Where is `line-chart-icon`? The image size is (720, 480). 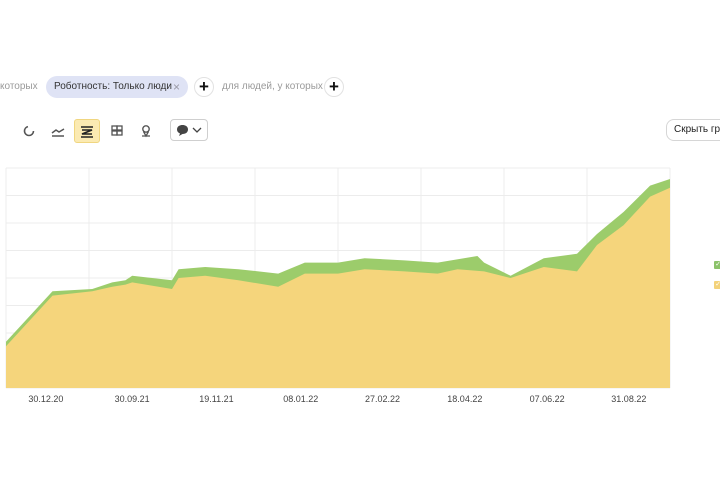
line-chart-icon is located at coordinates (58, 132).